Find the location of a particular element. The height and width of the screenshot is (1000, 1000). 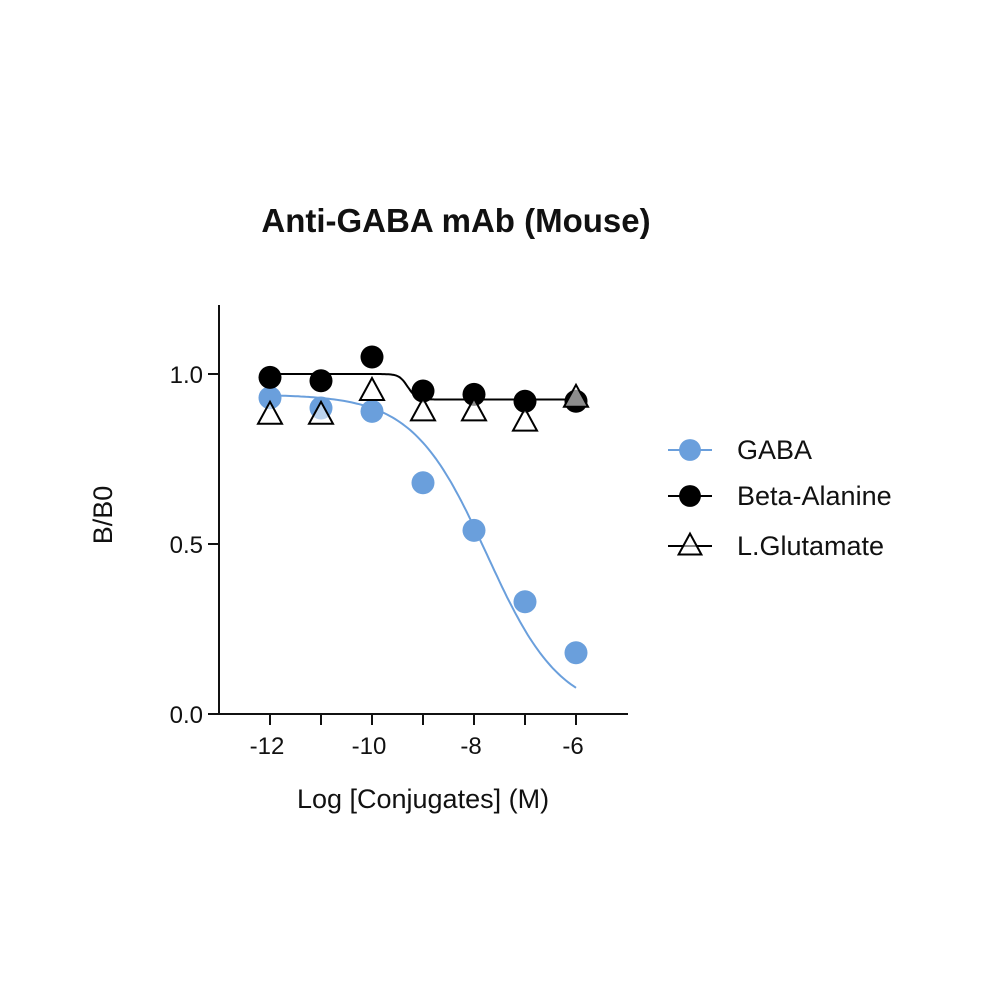

x-tick-label: -12 is located at coordinates (267, 746).